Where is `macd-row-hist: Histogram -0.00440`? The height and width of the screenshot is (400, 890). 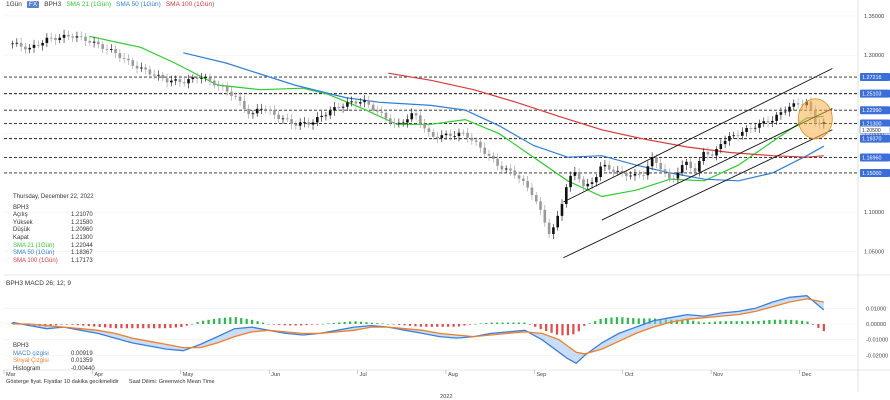
macd-row-hist: Histogram -0.00440 is located at coordinates (54, 368).